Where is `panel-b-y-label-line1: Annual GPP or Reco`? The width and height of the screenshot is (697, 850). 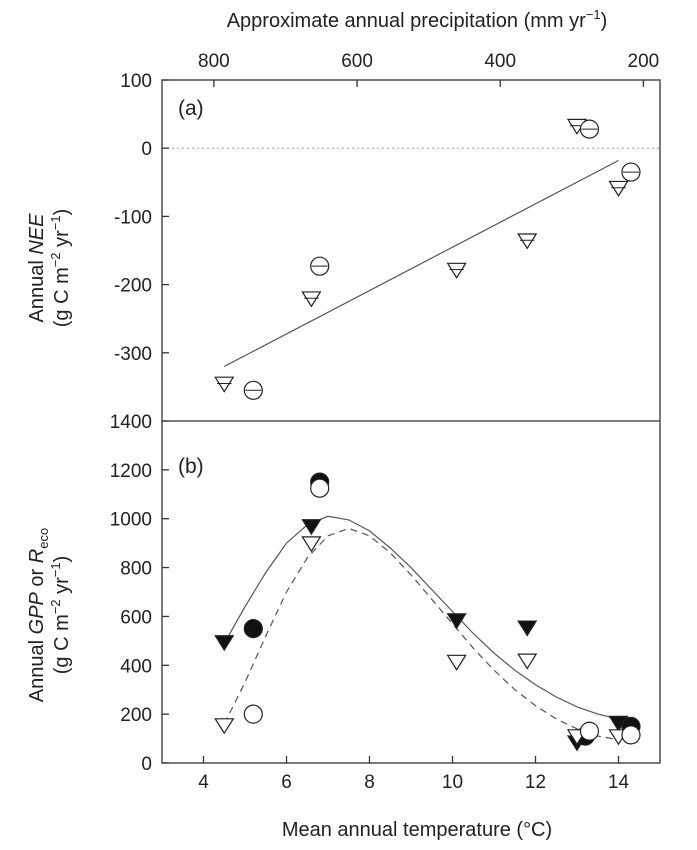 panel-b-y-label-line1: Annual GPP or Reco is located at coordinates (38, 615).